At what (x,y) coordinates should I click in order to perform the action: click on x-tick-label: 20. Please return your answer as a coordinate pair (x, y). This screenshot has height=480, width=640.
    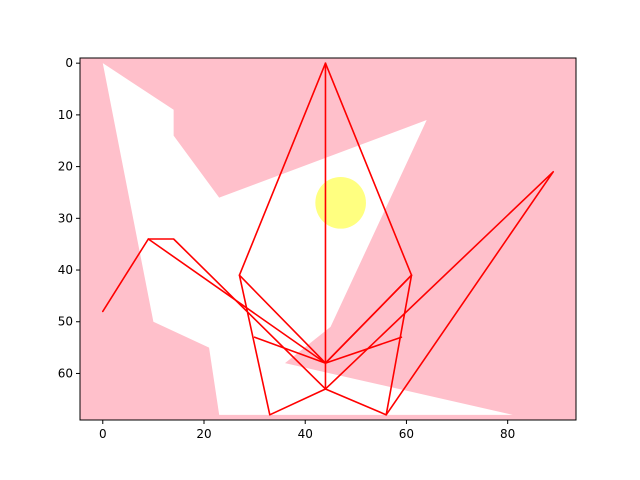
    Looking at the image, I should click on (203, 434).